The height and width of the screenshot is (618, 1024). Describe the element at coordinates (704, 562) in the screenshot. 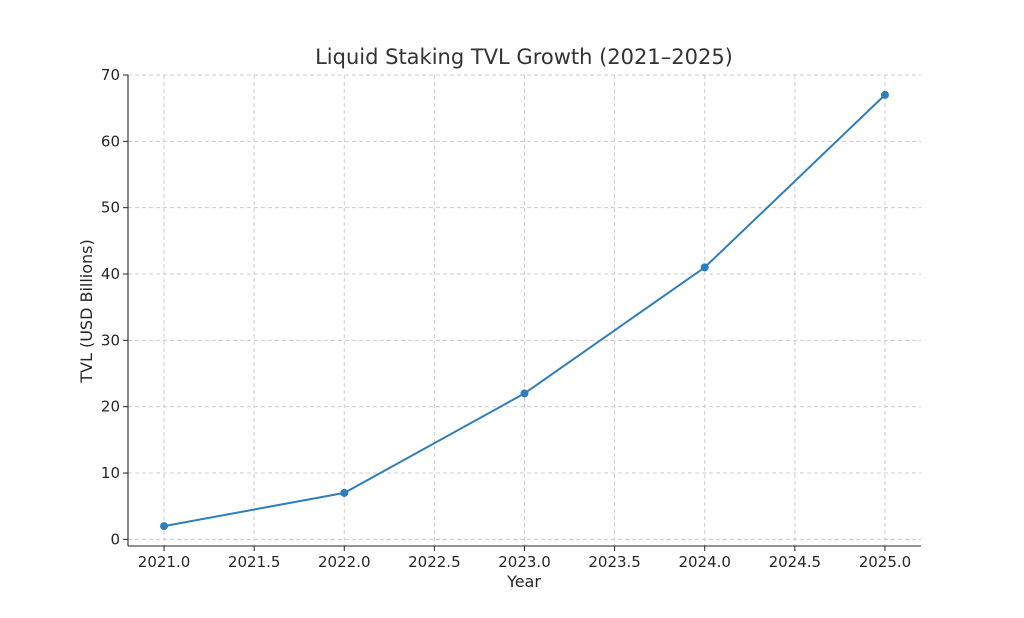

I see `x-tick-label: 2024.0` at that location.